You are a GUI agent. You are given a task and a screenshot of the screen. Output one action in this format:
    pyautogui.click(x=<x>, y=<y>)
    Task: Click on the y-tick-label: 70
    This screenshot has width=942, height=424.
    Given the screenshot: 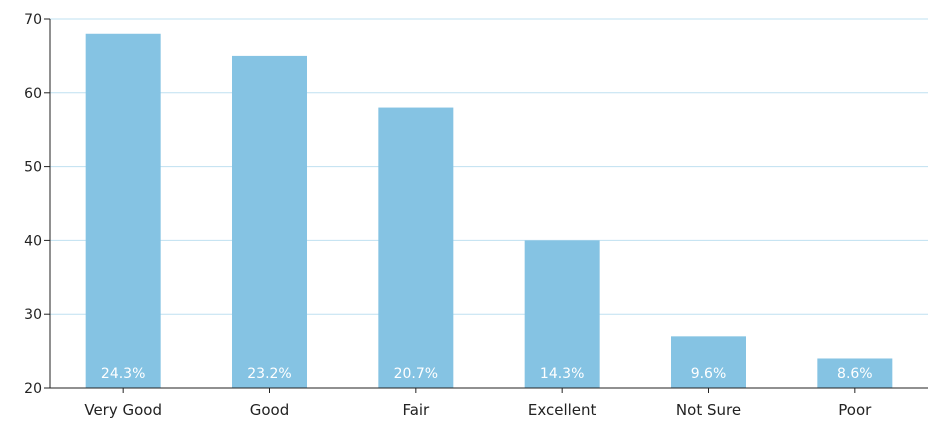 What is the action you would take?
    pyautogui.click(x=33, y=20)
    